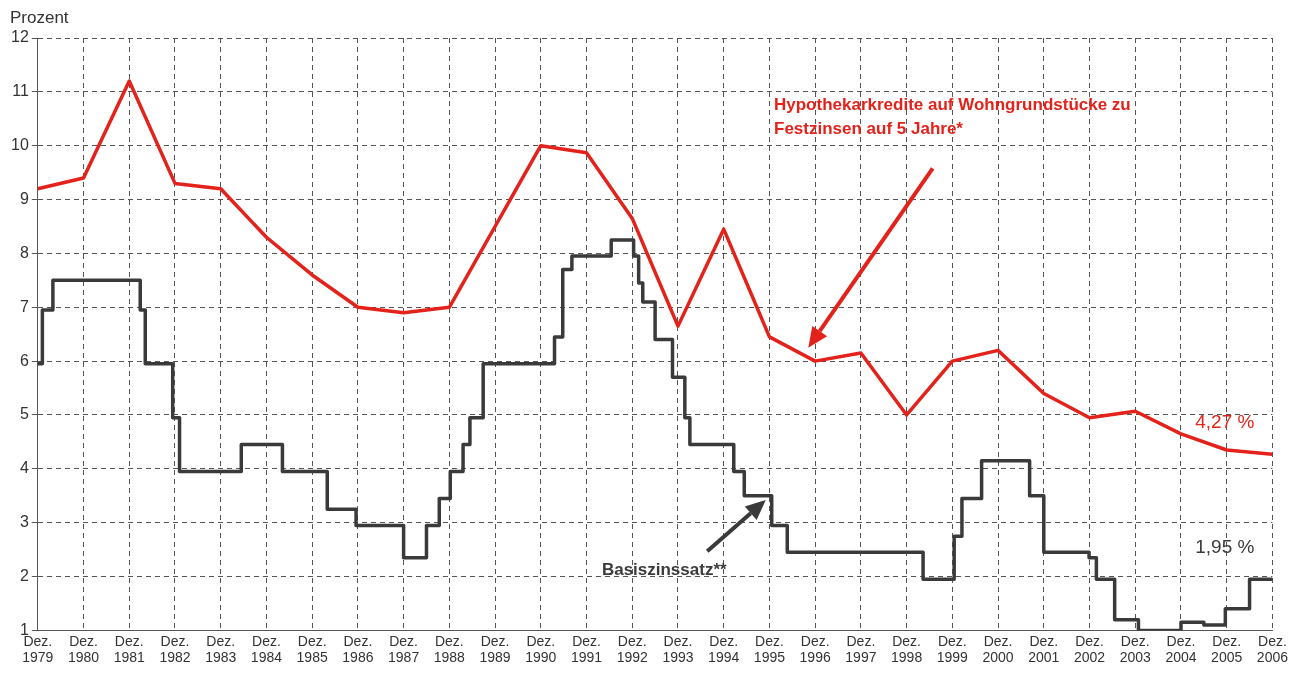 This screenshot has height=678, width=1299. I want to click on text: Hypothekarkredite auf Wohngrundstücke zu Festzinsen auf 5 Jahre*, so click(952, 117).